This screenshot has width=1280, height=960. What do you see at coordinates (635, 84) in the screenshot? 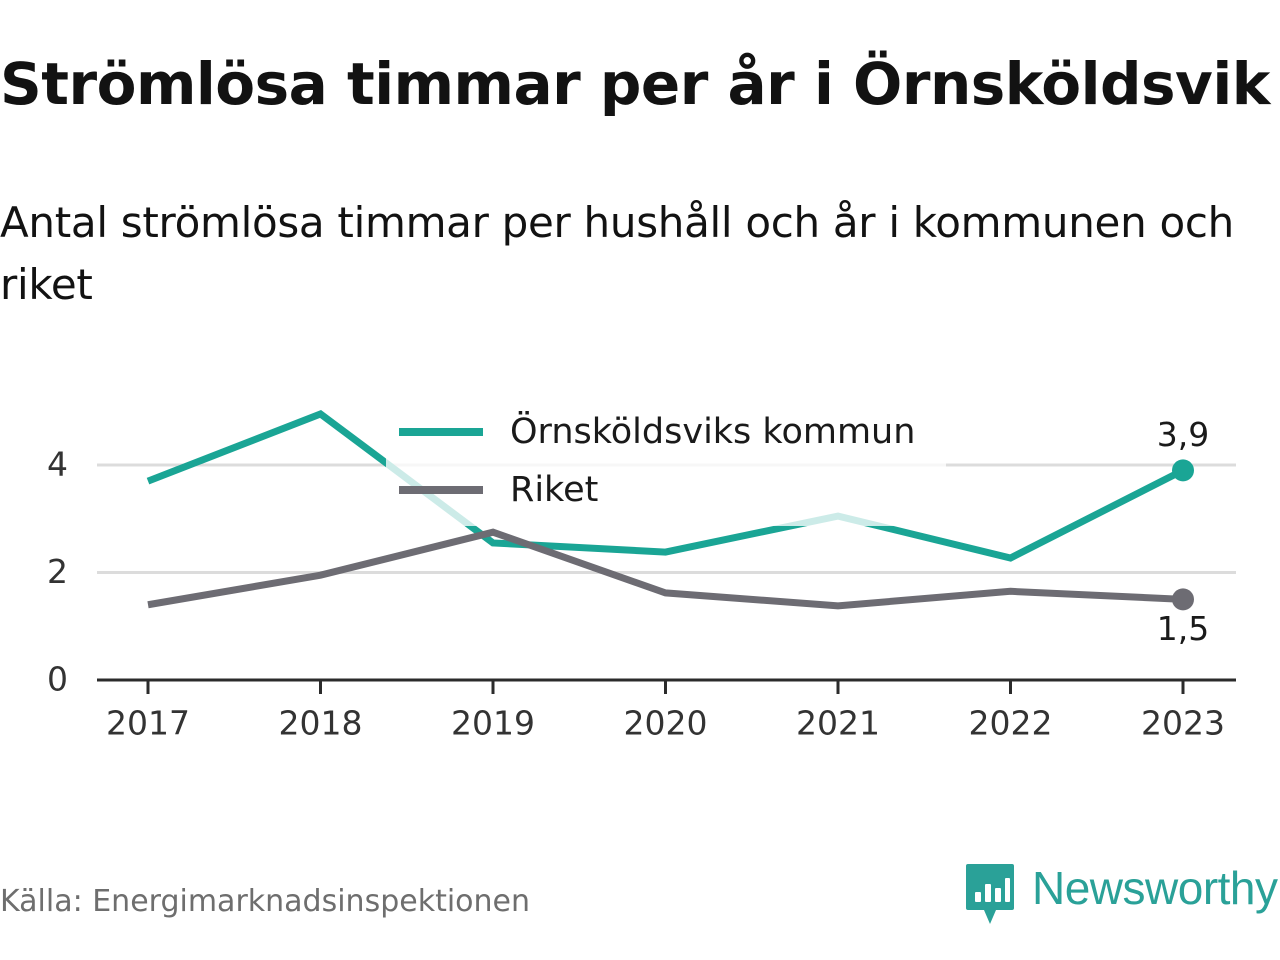
I see `chart-title: Strömlösa timmar per år i Örnsköldsvik` at bounding box center [635, 84].